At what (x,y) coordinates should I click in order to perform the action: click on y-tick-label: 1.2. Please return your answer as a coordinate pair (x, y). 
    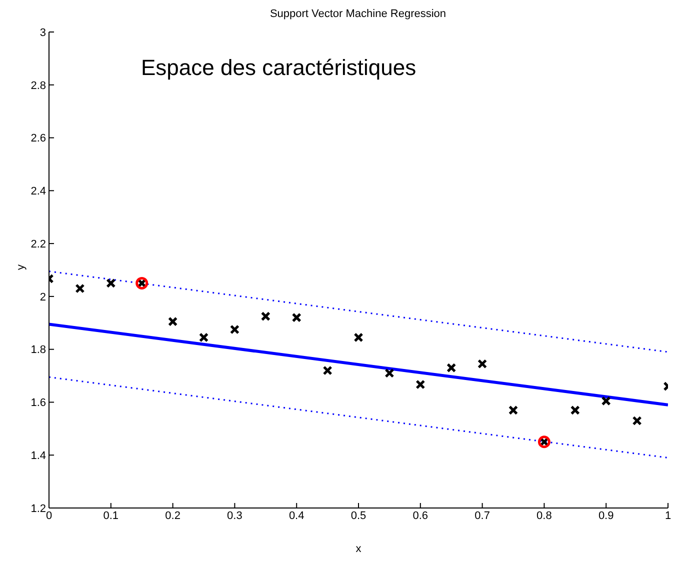
    Looking at the image, I should click on (38, 508).